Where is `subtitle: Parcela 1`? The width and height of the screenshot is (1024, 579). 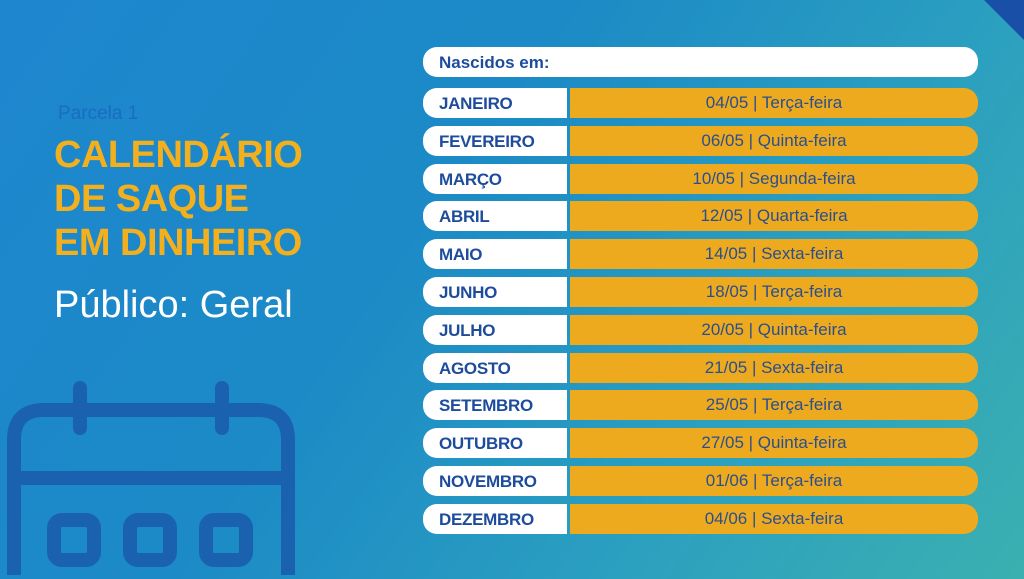
subtitle: Parcela 1 is located at coordinates (98, 113).